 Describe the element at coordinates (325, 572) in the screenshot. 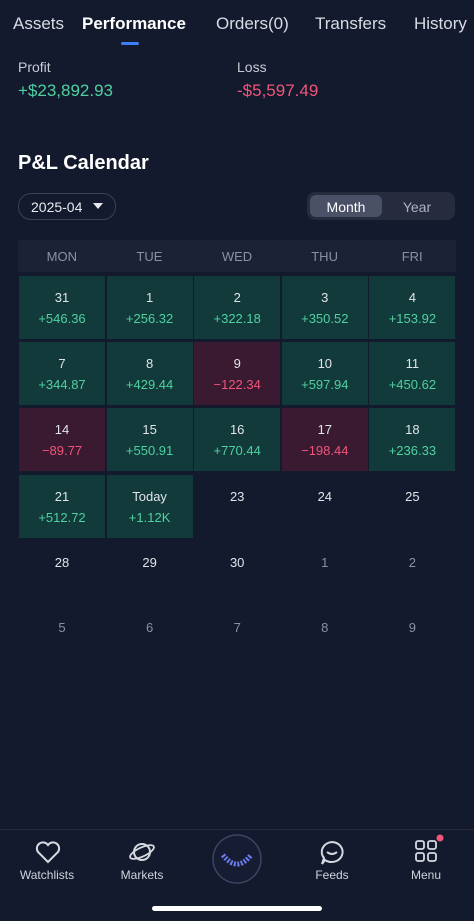

I see `calendar-day: 1` at that location.